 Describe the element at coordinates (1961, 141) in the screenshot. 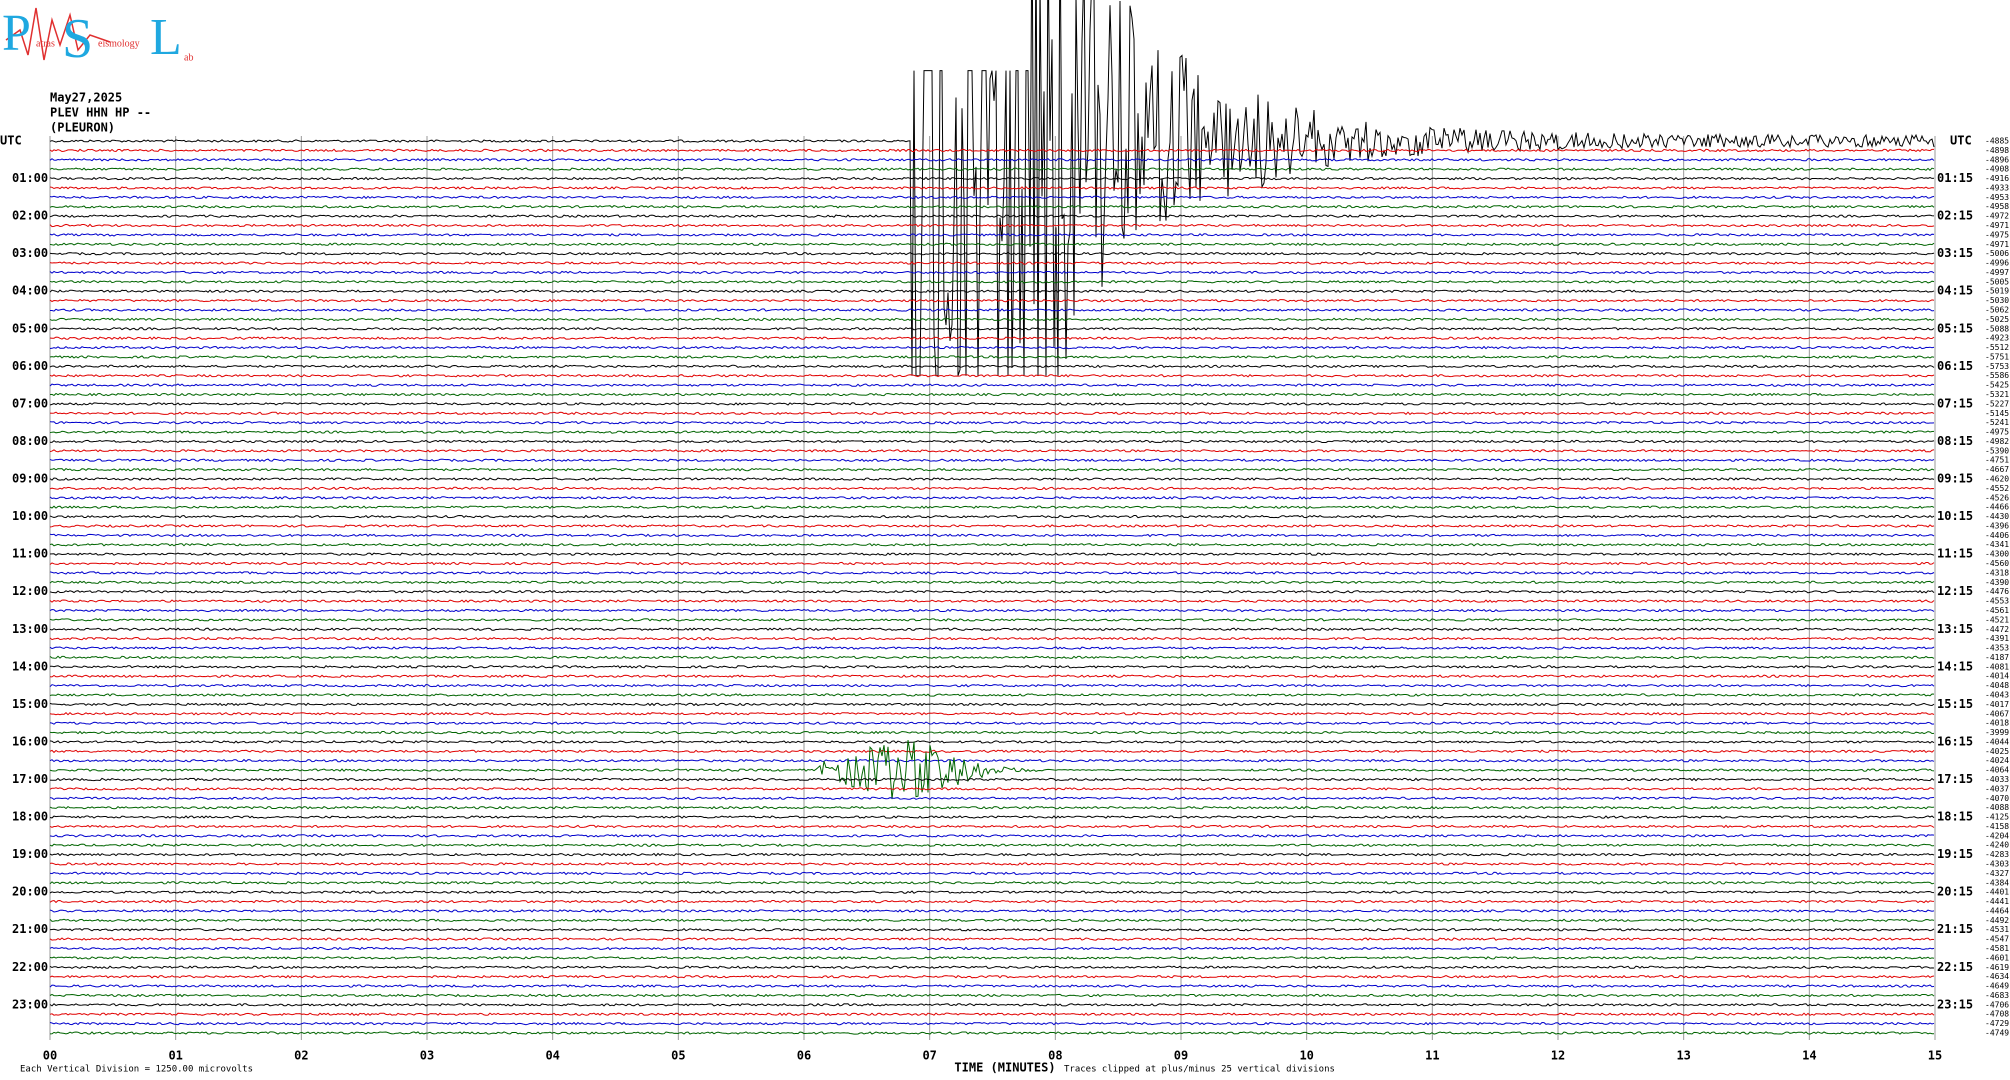

I see `utc-right: UTC` at that location.